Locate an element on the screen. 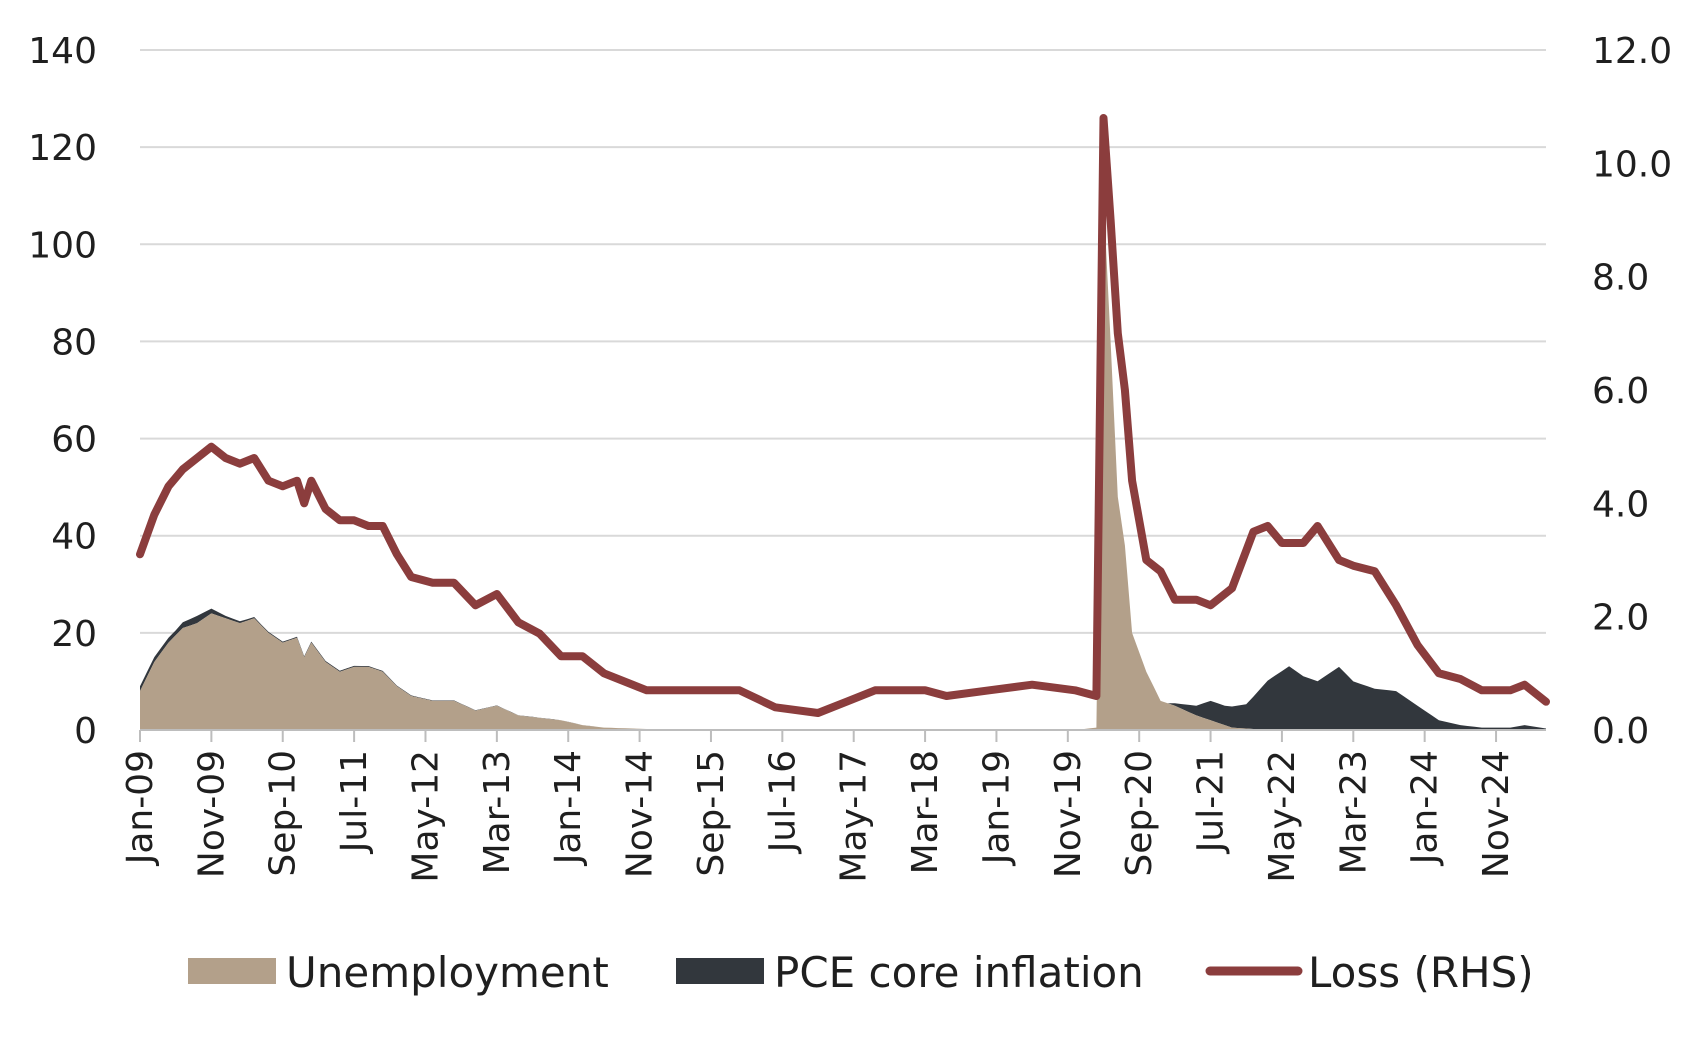 Image resolution: width=1689 pixels, height=1039 pixels. legend-label: PCE core inflation is located at coordinates (959, 972).